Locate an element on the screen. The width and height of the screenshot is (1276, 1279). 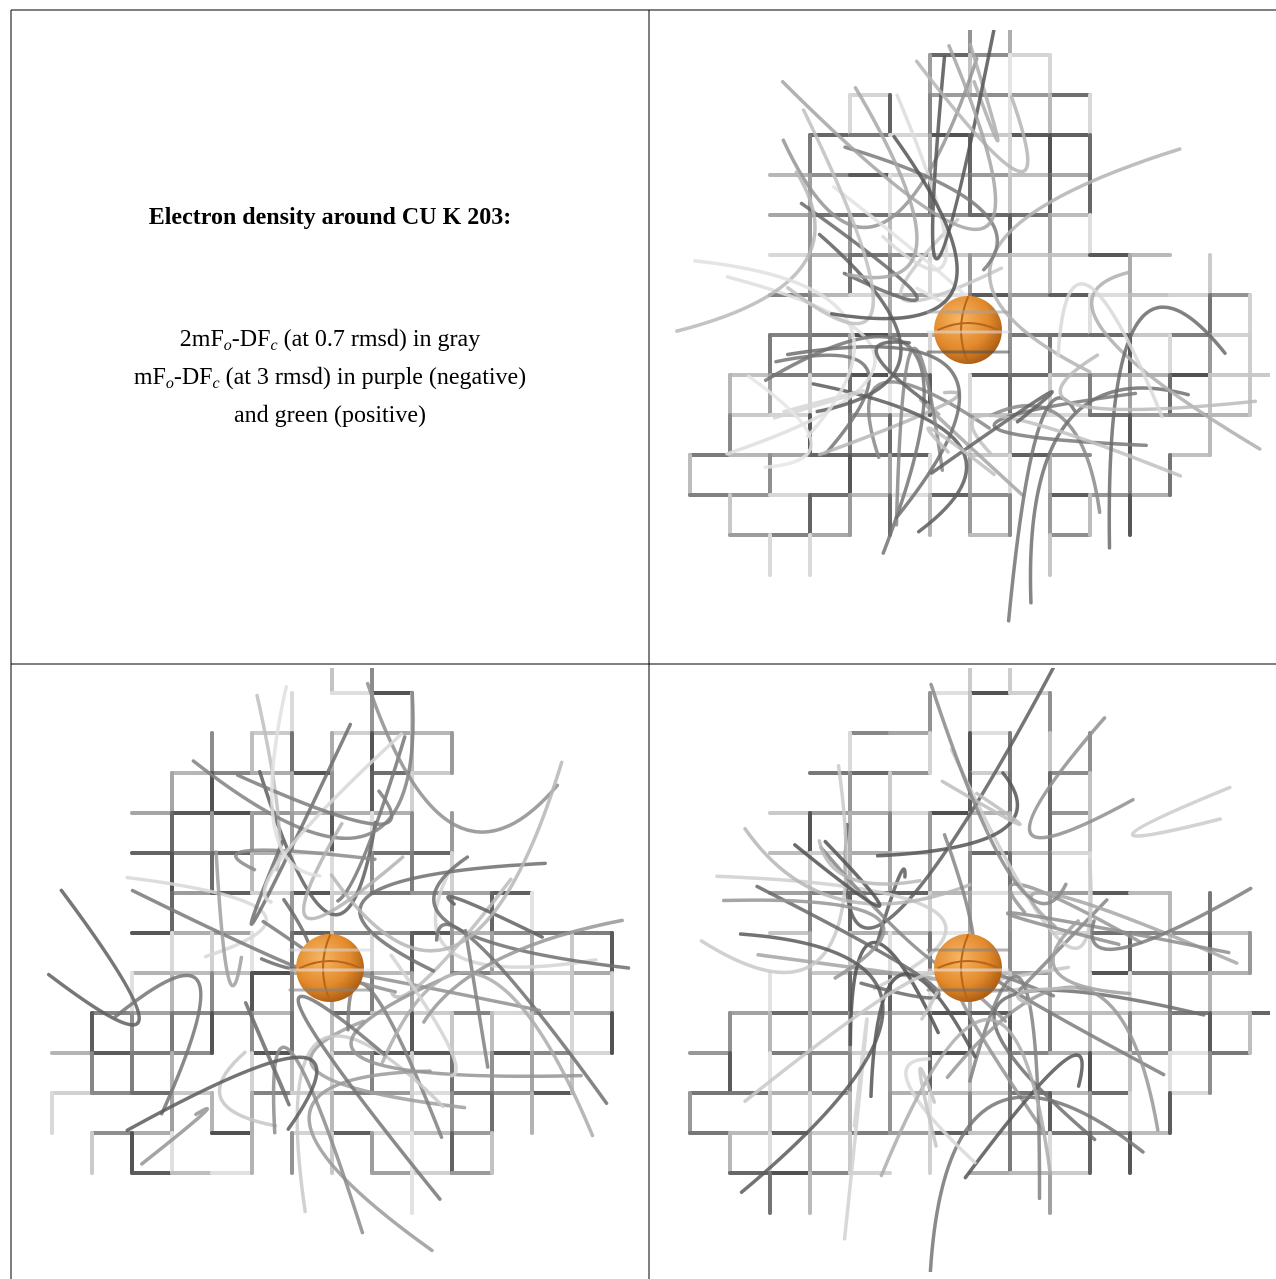
description-line: and green (positive) is located at coordinates (330, 415).